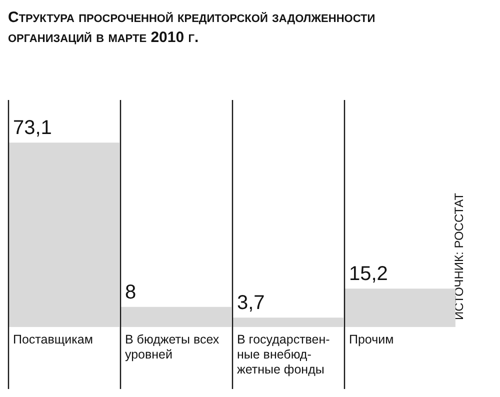 This screenshot has height=397, width=500. What do you see at coordinates (130, 292) in the screenshot?
I see `data-label: 8` at bounding box center [130, 292].